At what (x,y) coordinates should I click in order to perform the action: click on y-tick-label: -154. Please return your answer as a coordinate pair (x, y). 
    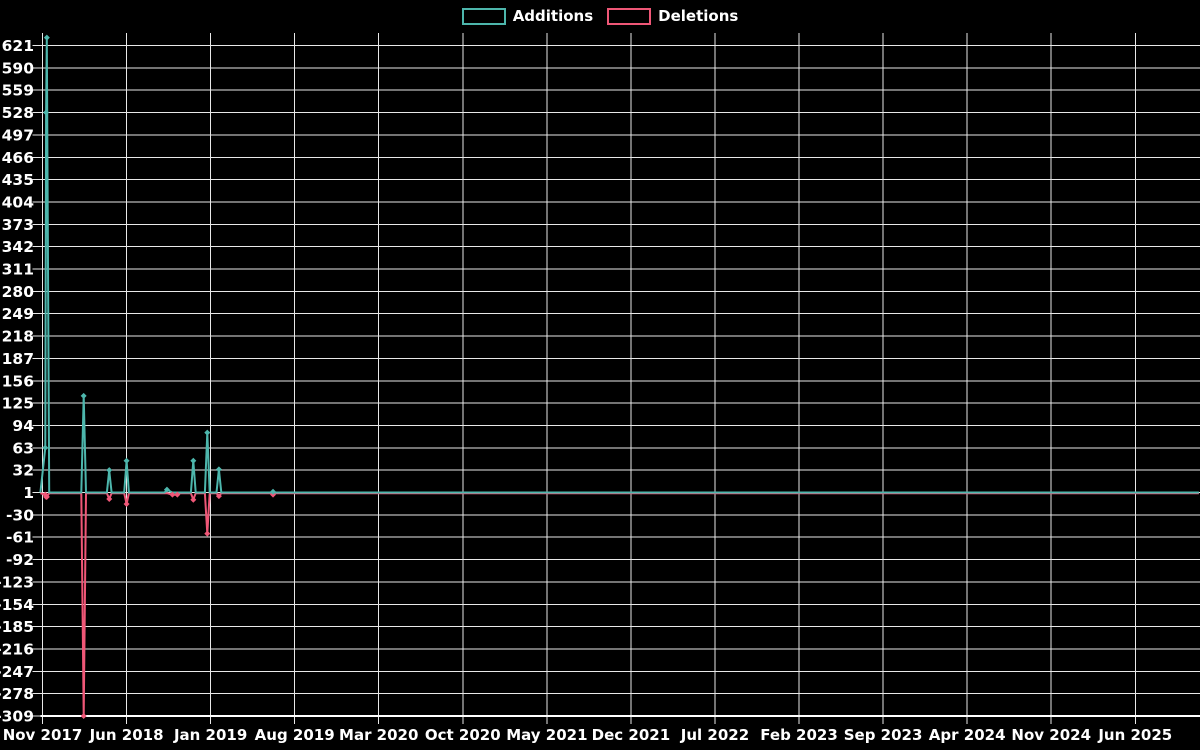
    Looking at the image, I should click on (17, 605).